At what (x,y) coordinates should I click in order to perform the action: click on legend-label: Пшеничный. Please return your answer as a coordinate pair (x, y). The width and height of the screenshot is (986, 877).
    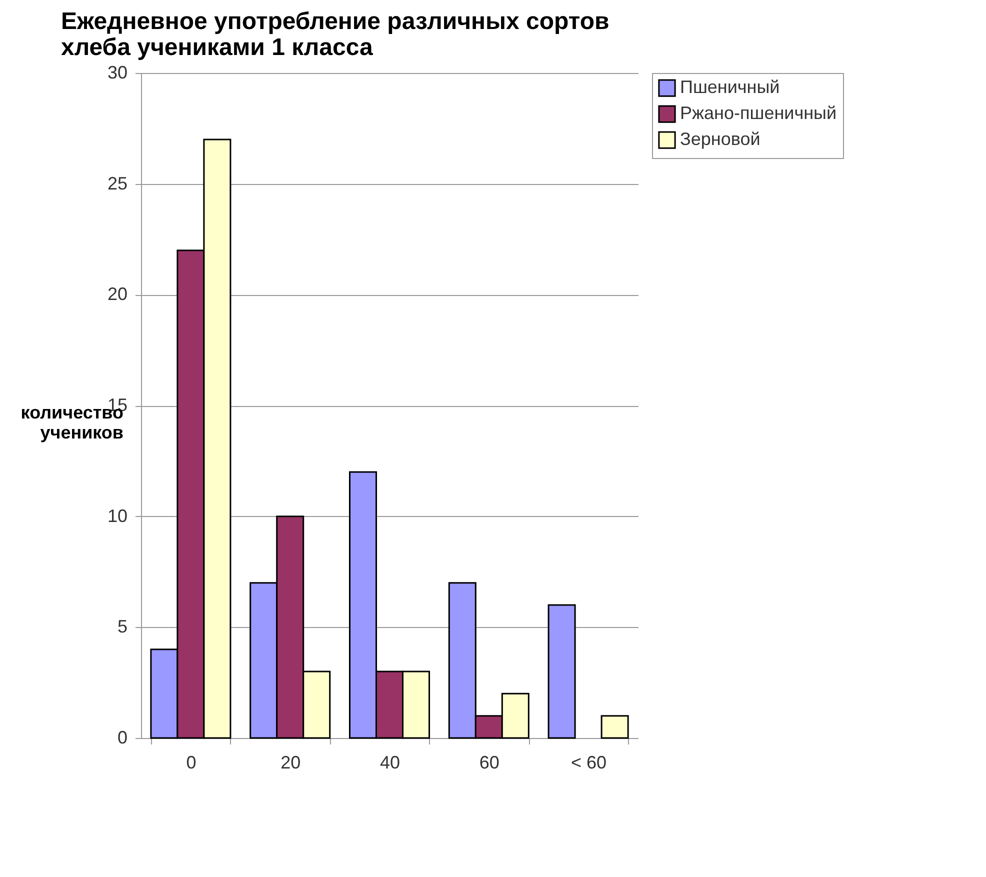
    Looking at the image, I should click on (730, 87).